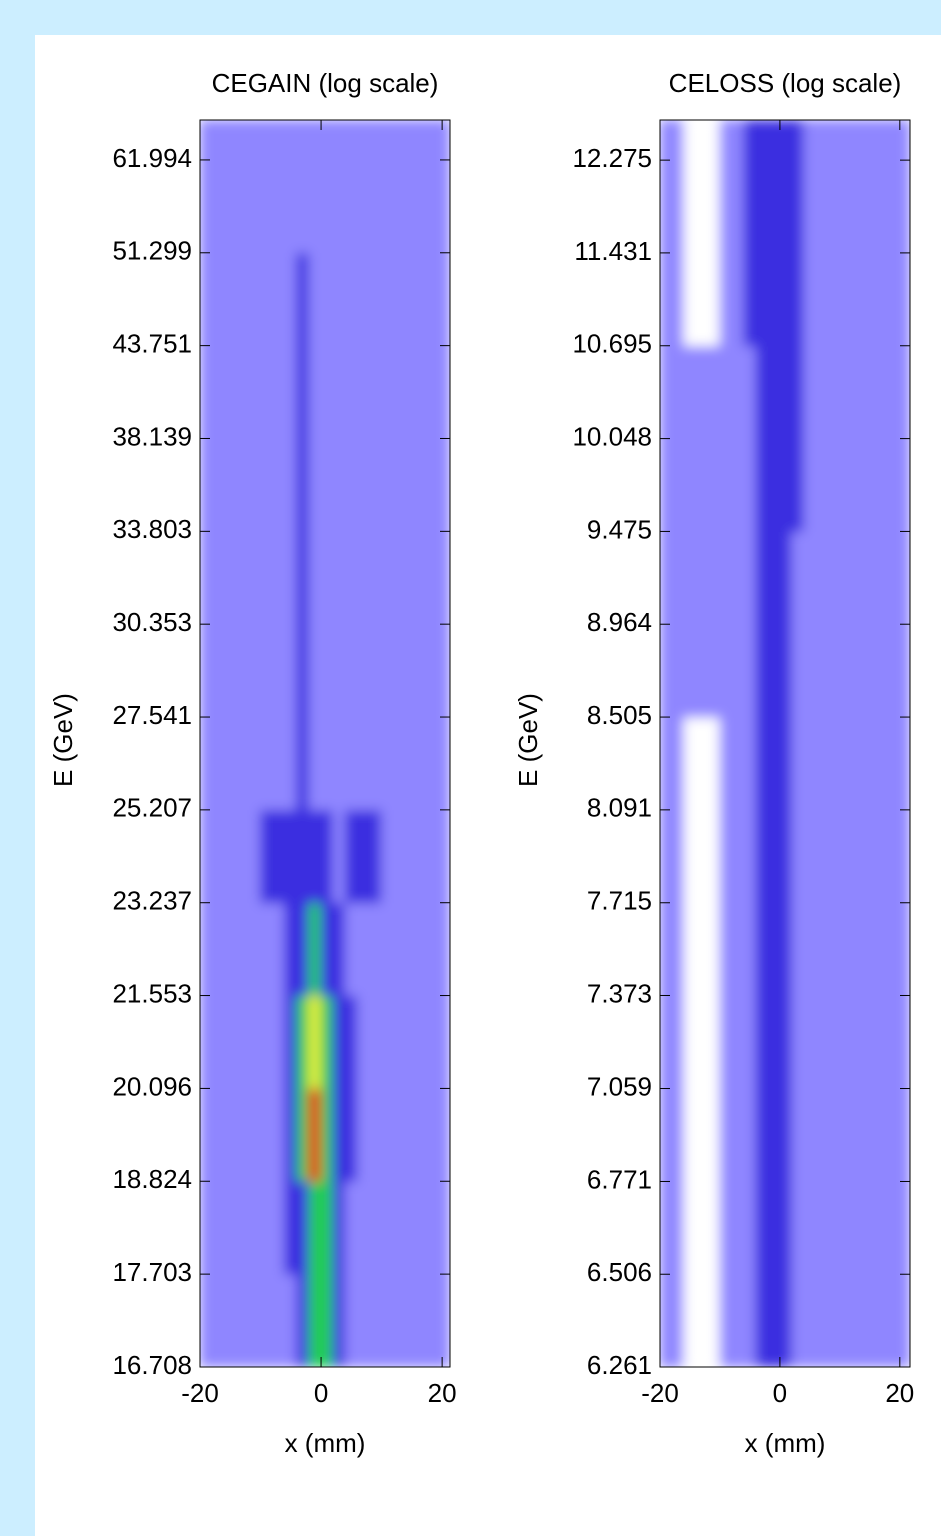 Image resolution: width=941 pixels, height=1536 pixels. Describe the element at coordinates (619, 1086) in the screenshot. I see `y-tick-label: 7.059` at that location.